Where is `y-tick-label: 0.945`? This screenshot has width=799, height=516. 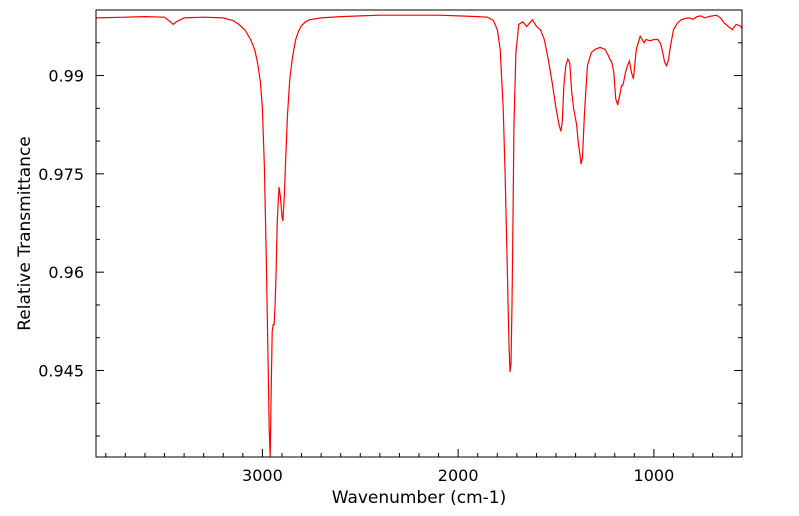
y-tick-label: 0.945 is located at coordinates (61, 370).